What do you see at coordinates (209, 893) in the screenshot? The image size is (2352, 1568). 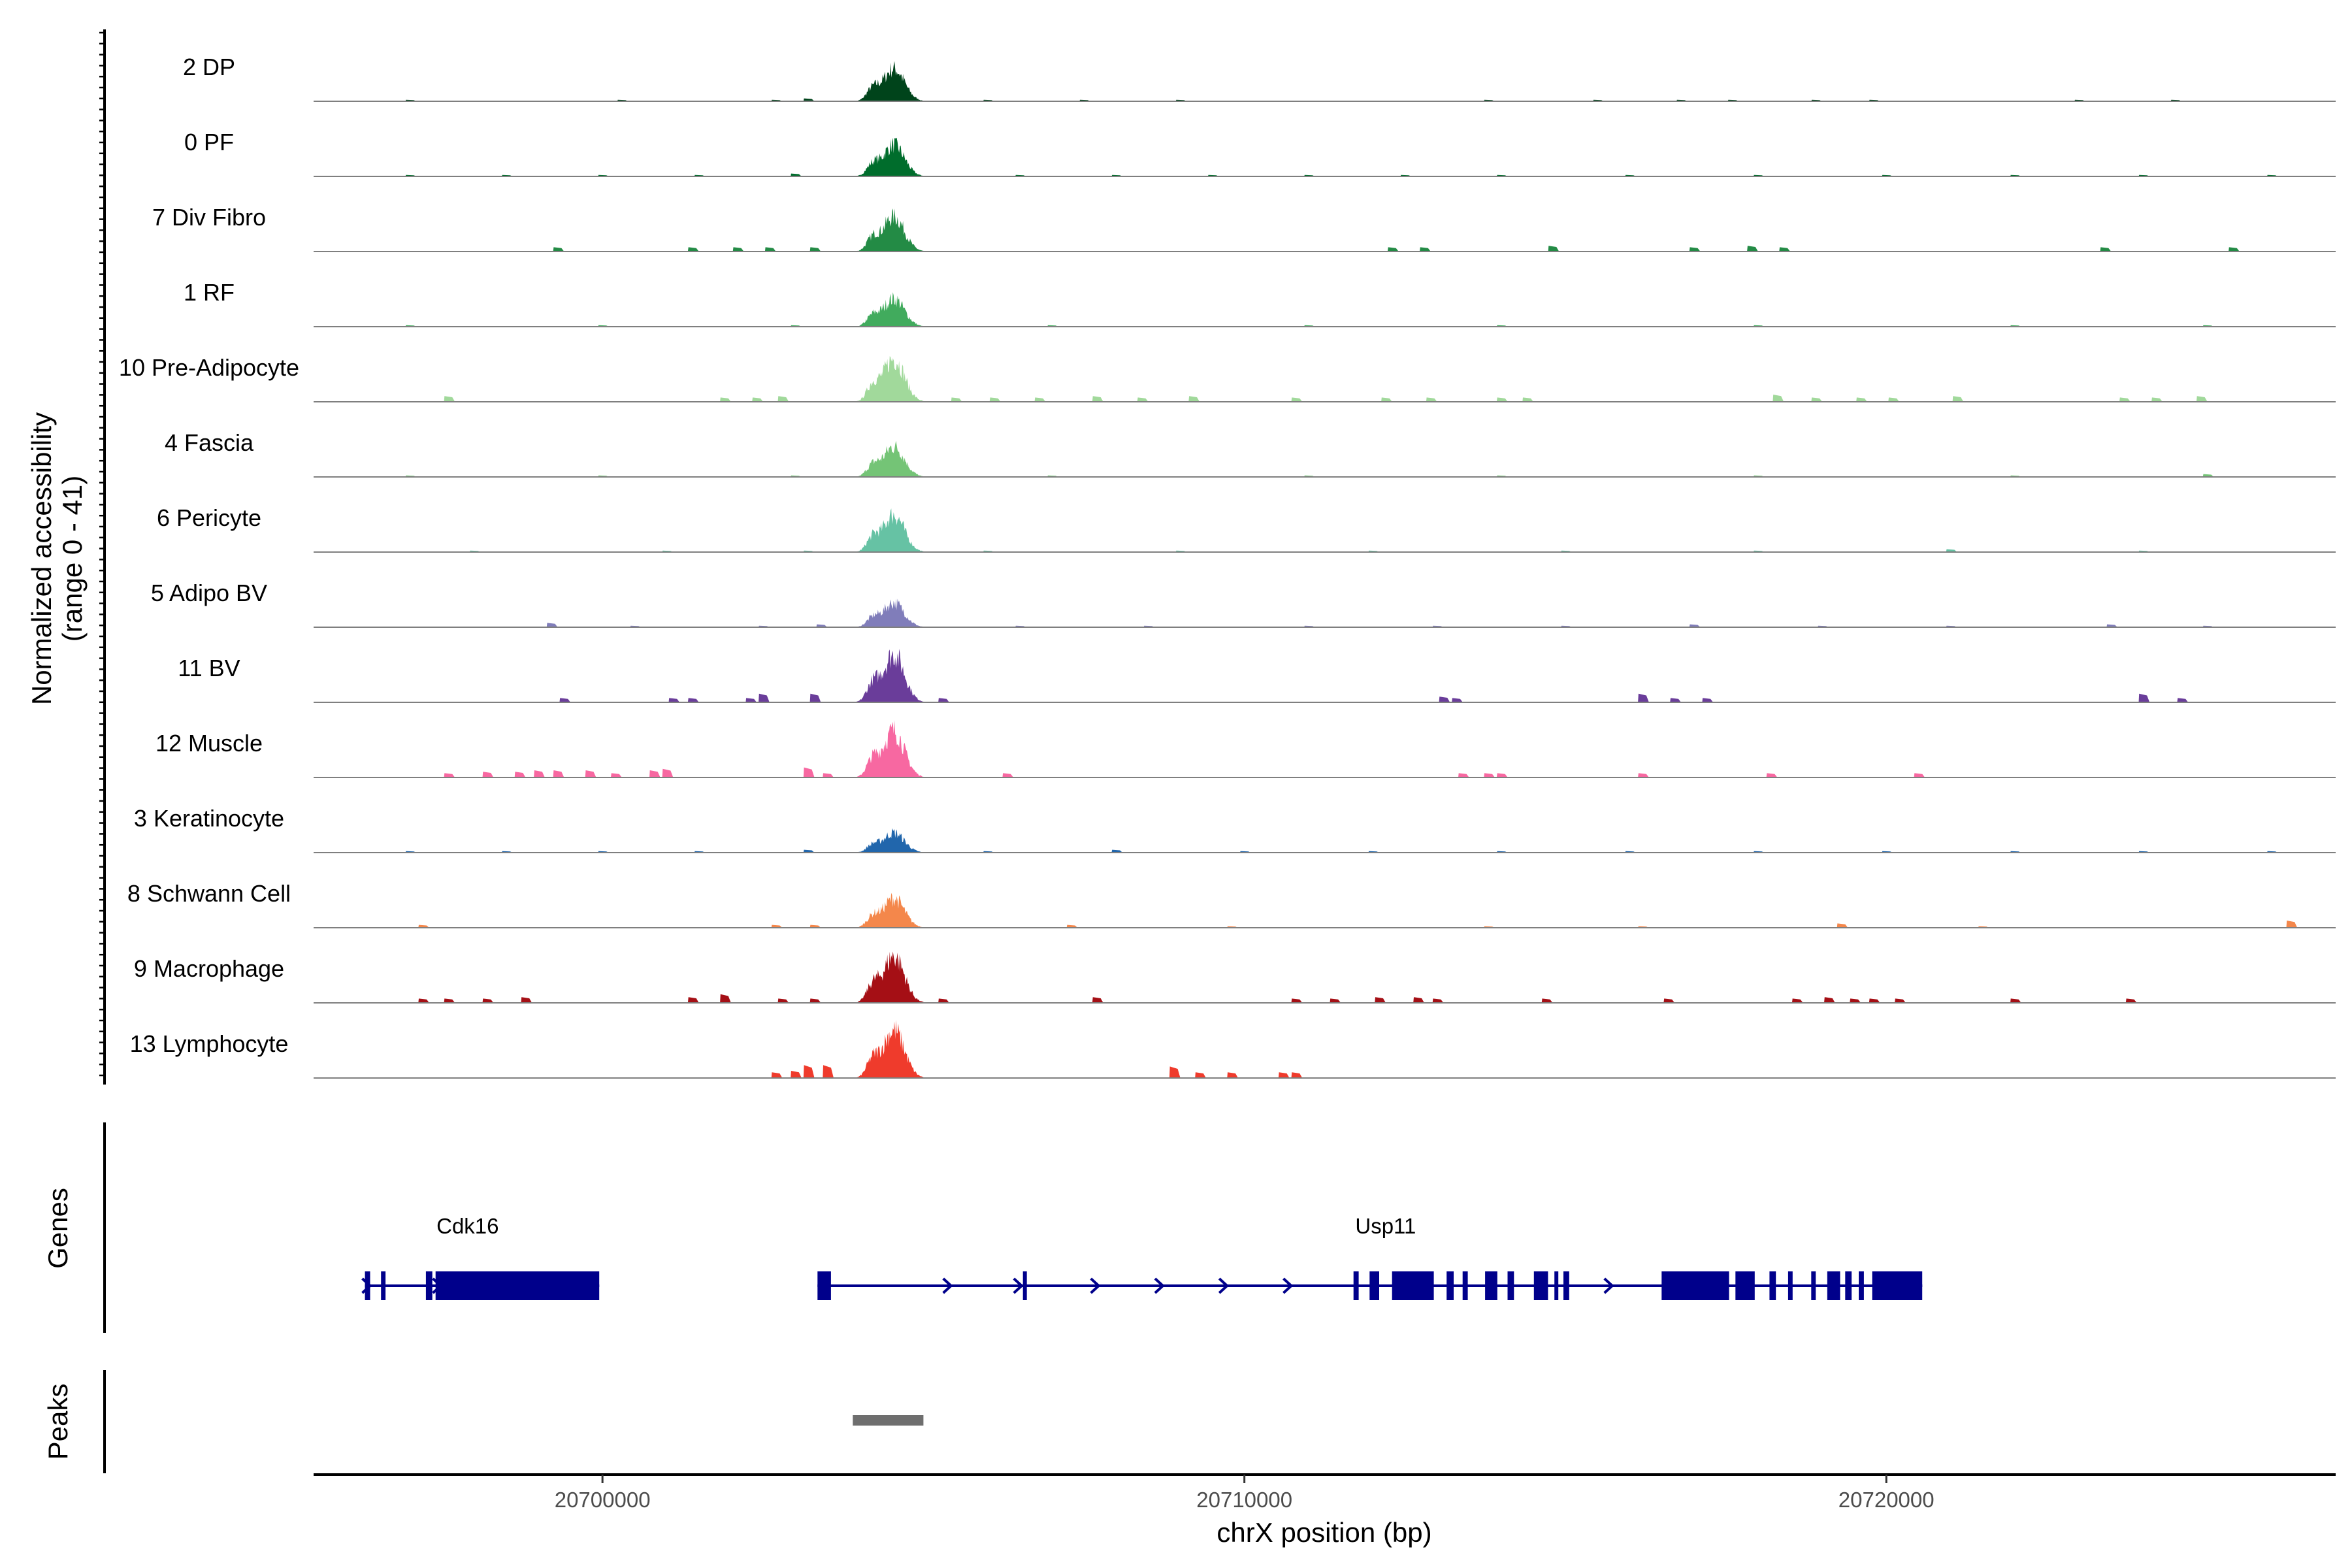 I see `track-label: 8 Schwann Cell` at bounding box center [209, 893].